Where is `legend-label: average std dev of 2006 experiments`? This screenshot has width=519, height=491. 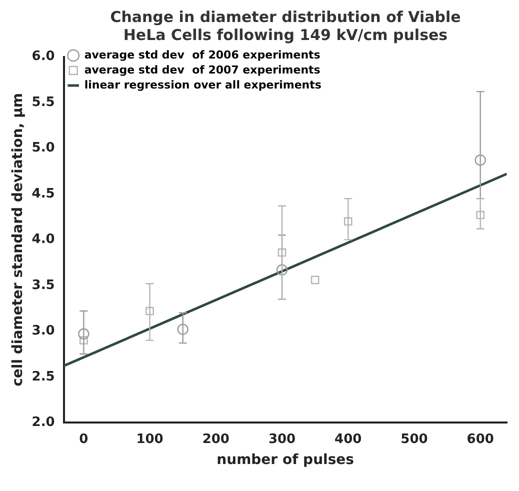 legend-label: average std dev of 2006 experiments is located at coordinates (202, 55).